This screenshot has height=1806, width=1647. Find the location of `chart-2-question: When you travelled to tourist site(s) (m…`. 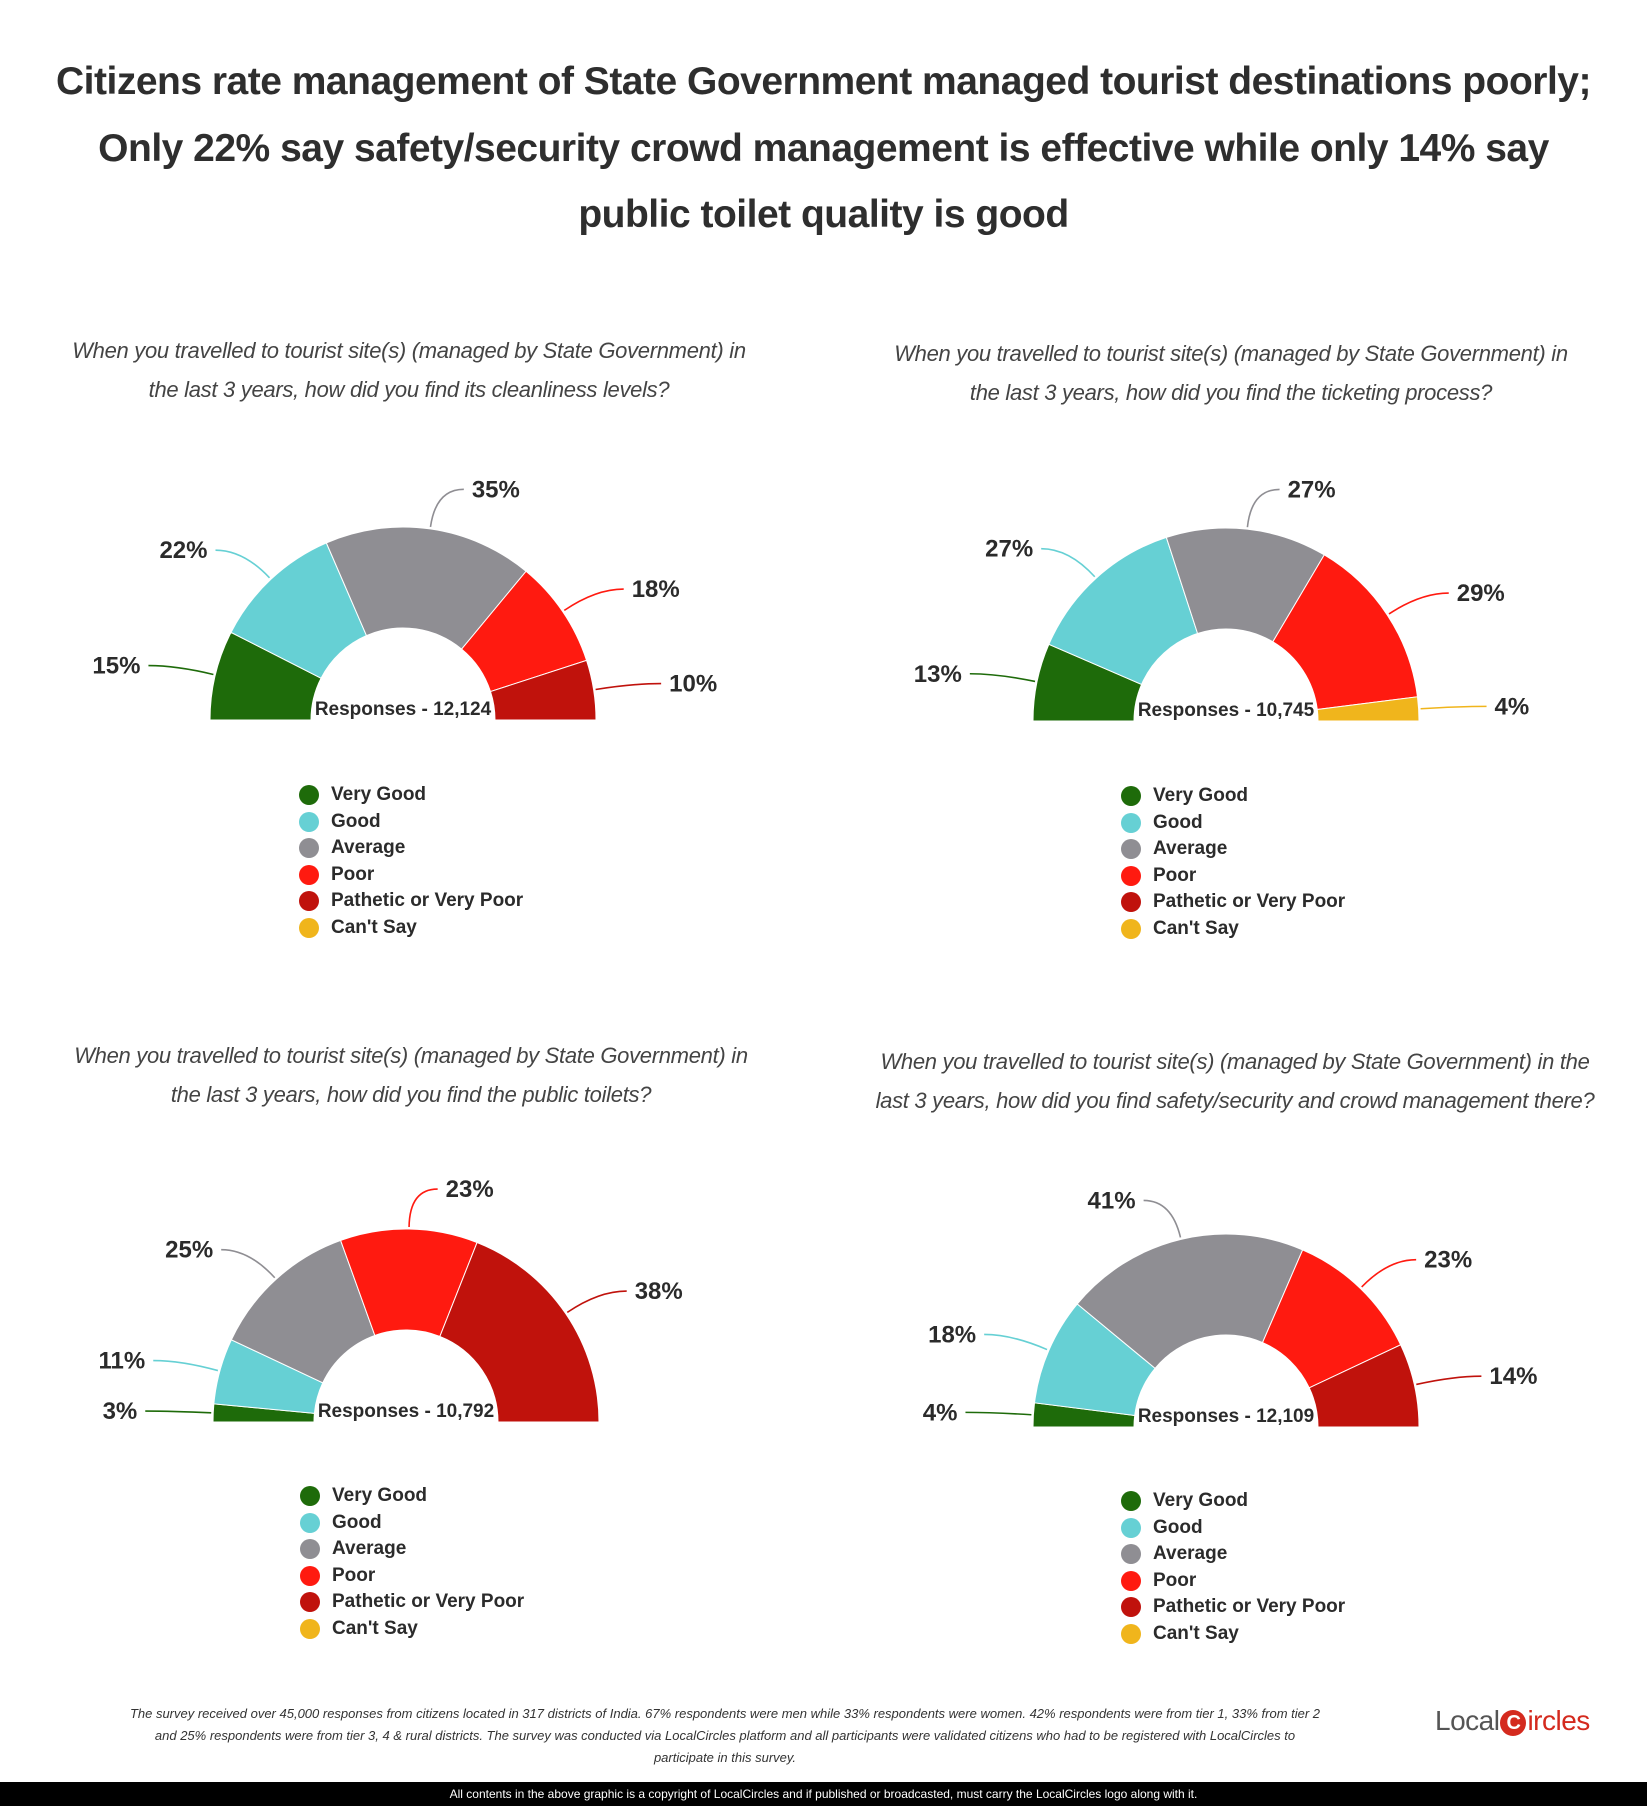

chart-2-question: When you travelled to tourist site(s) (m… is located at coordinates (1231, 373).